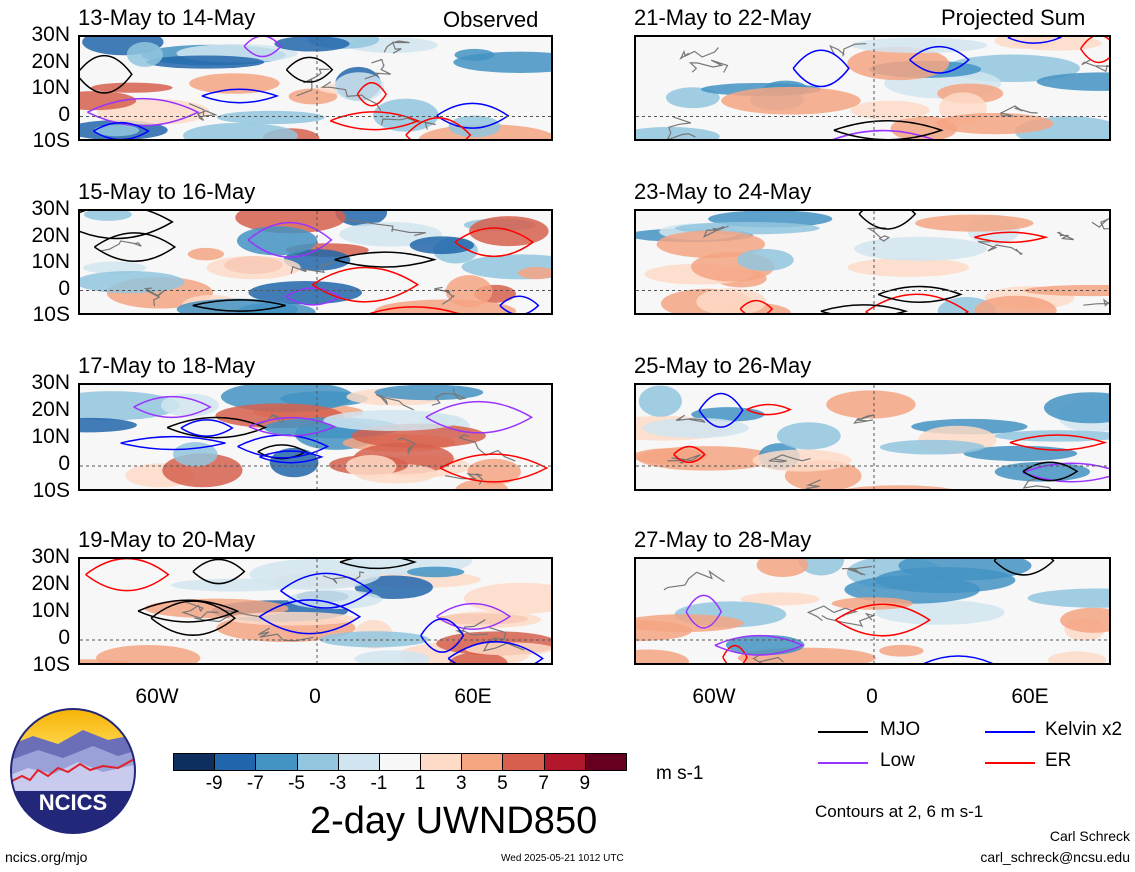  Describe the element at coordinates (1055, 857) in the screenshot. I see `email: carl_schreck@ncsu.edu` at that location.